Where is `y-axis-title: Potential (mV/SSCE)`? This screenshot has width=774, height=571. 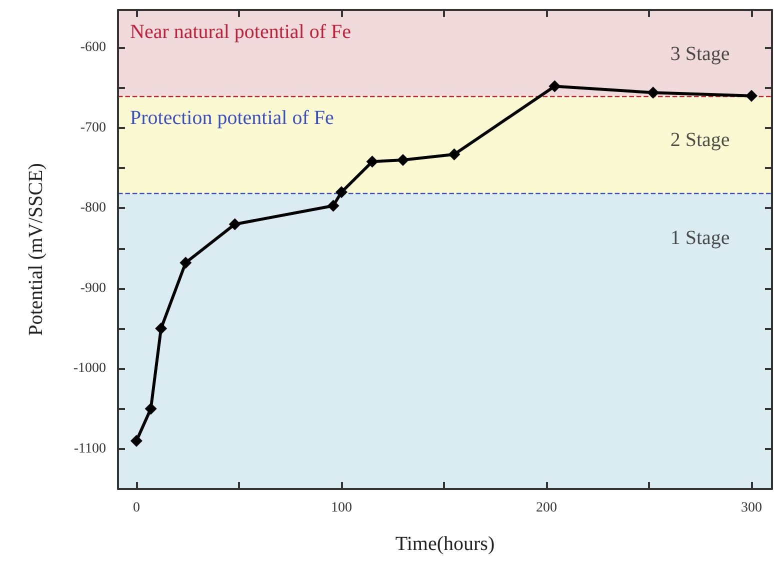
y-axis-title: Potential (mV/SSCE) is located at coordinates (36, 249).